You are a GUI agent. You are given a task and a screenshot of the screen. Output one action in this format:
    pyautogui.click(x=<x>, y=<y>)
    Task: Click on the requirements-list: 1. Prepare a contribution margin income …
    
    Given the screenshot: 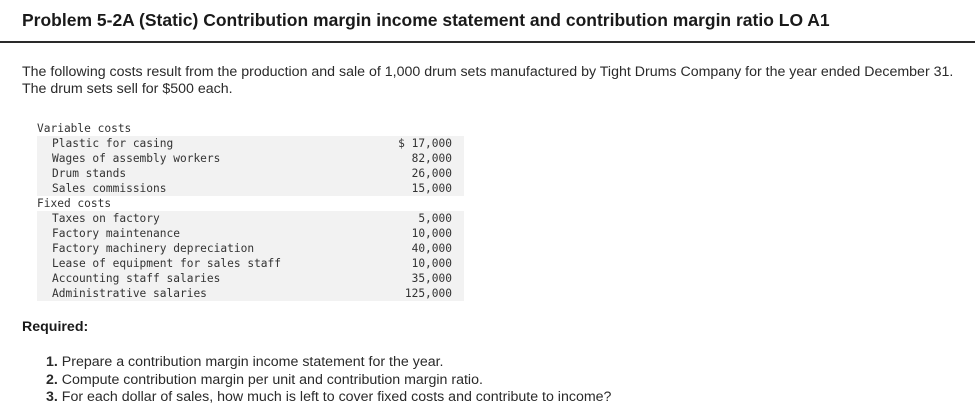 What is the action you would take?
    pyautogui.click(x=328, y=380)
    